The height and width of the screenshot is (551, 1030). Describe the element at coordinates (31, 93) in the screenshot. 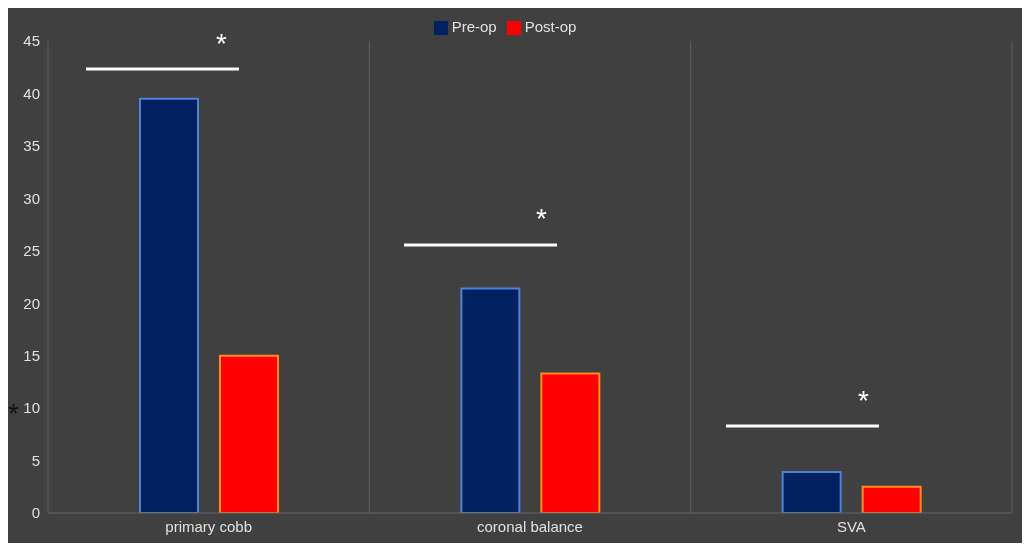

I see `y-tick-label: 40` at that location.